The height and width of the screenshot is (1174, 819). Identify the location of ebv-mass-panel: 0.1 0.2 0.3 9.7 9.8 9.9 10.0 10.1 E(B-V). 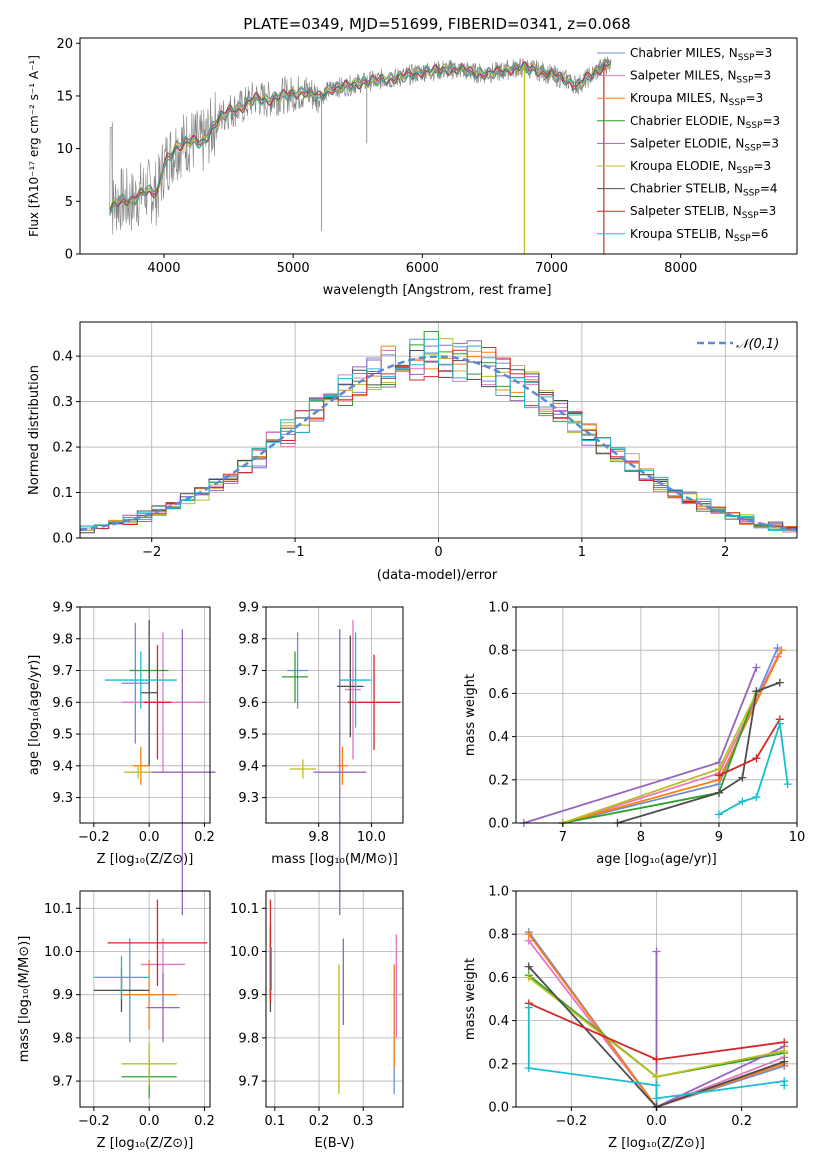
(317, 1020).